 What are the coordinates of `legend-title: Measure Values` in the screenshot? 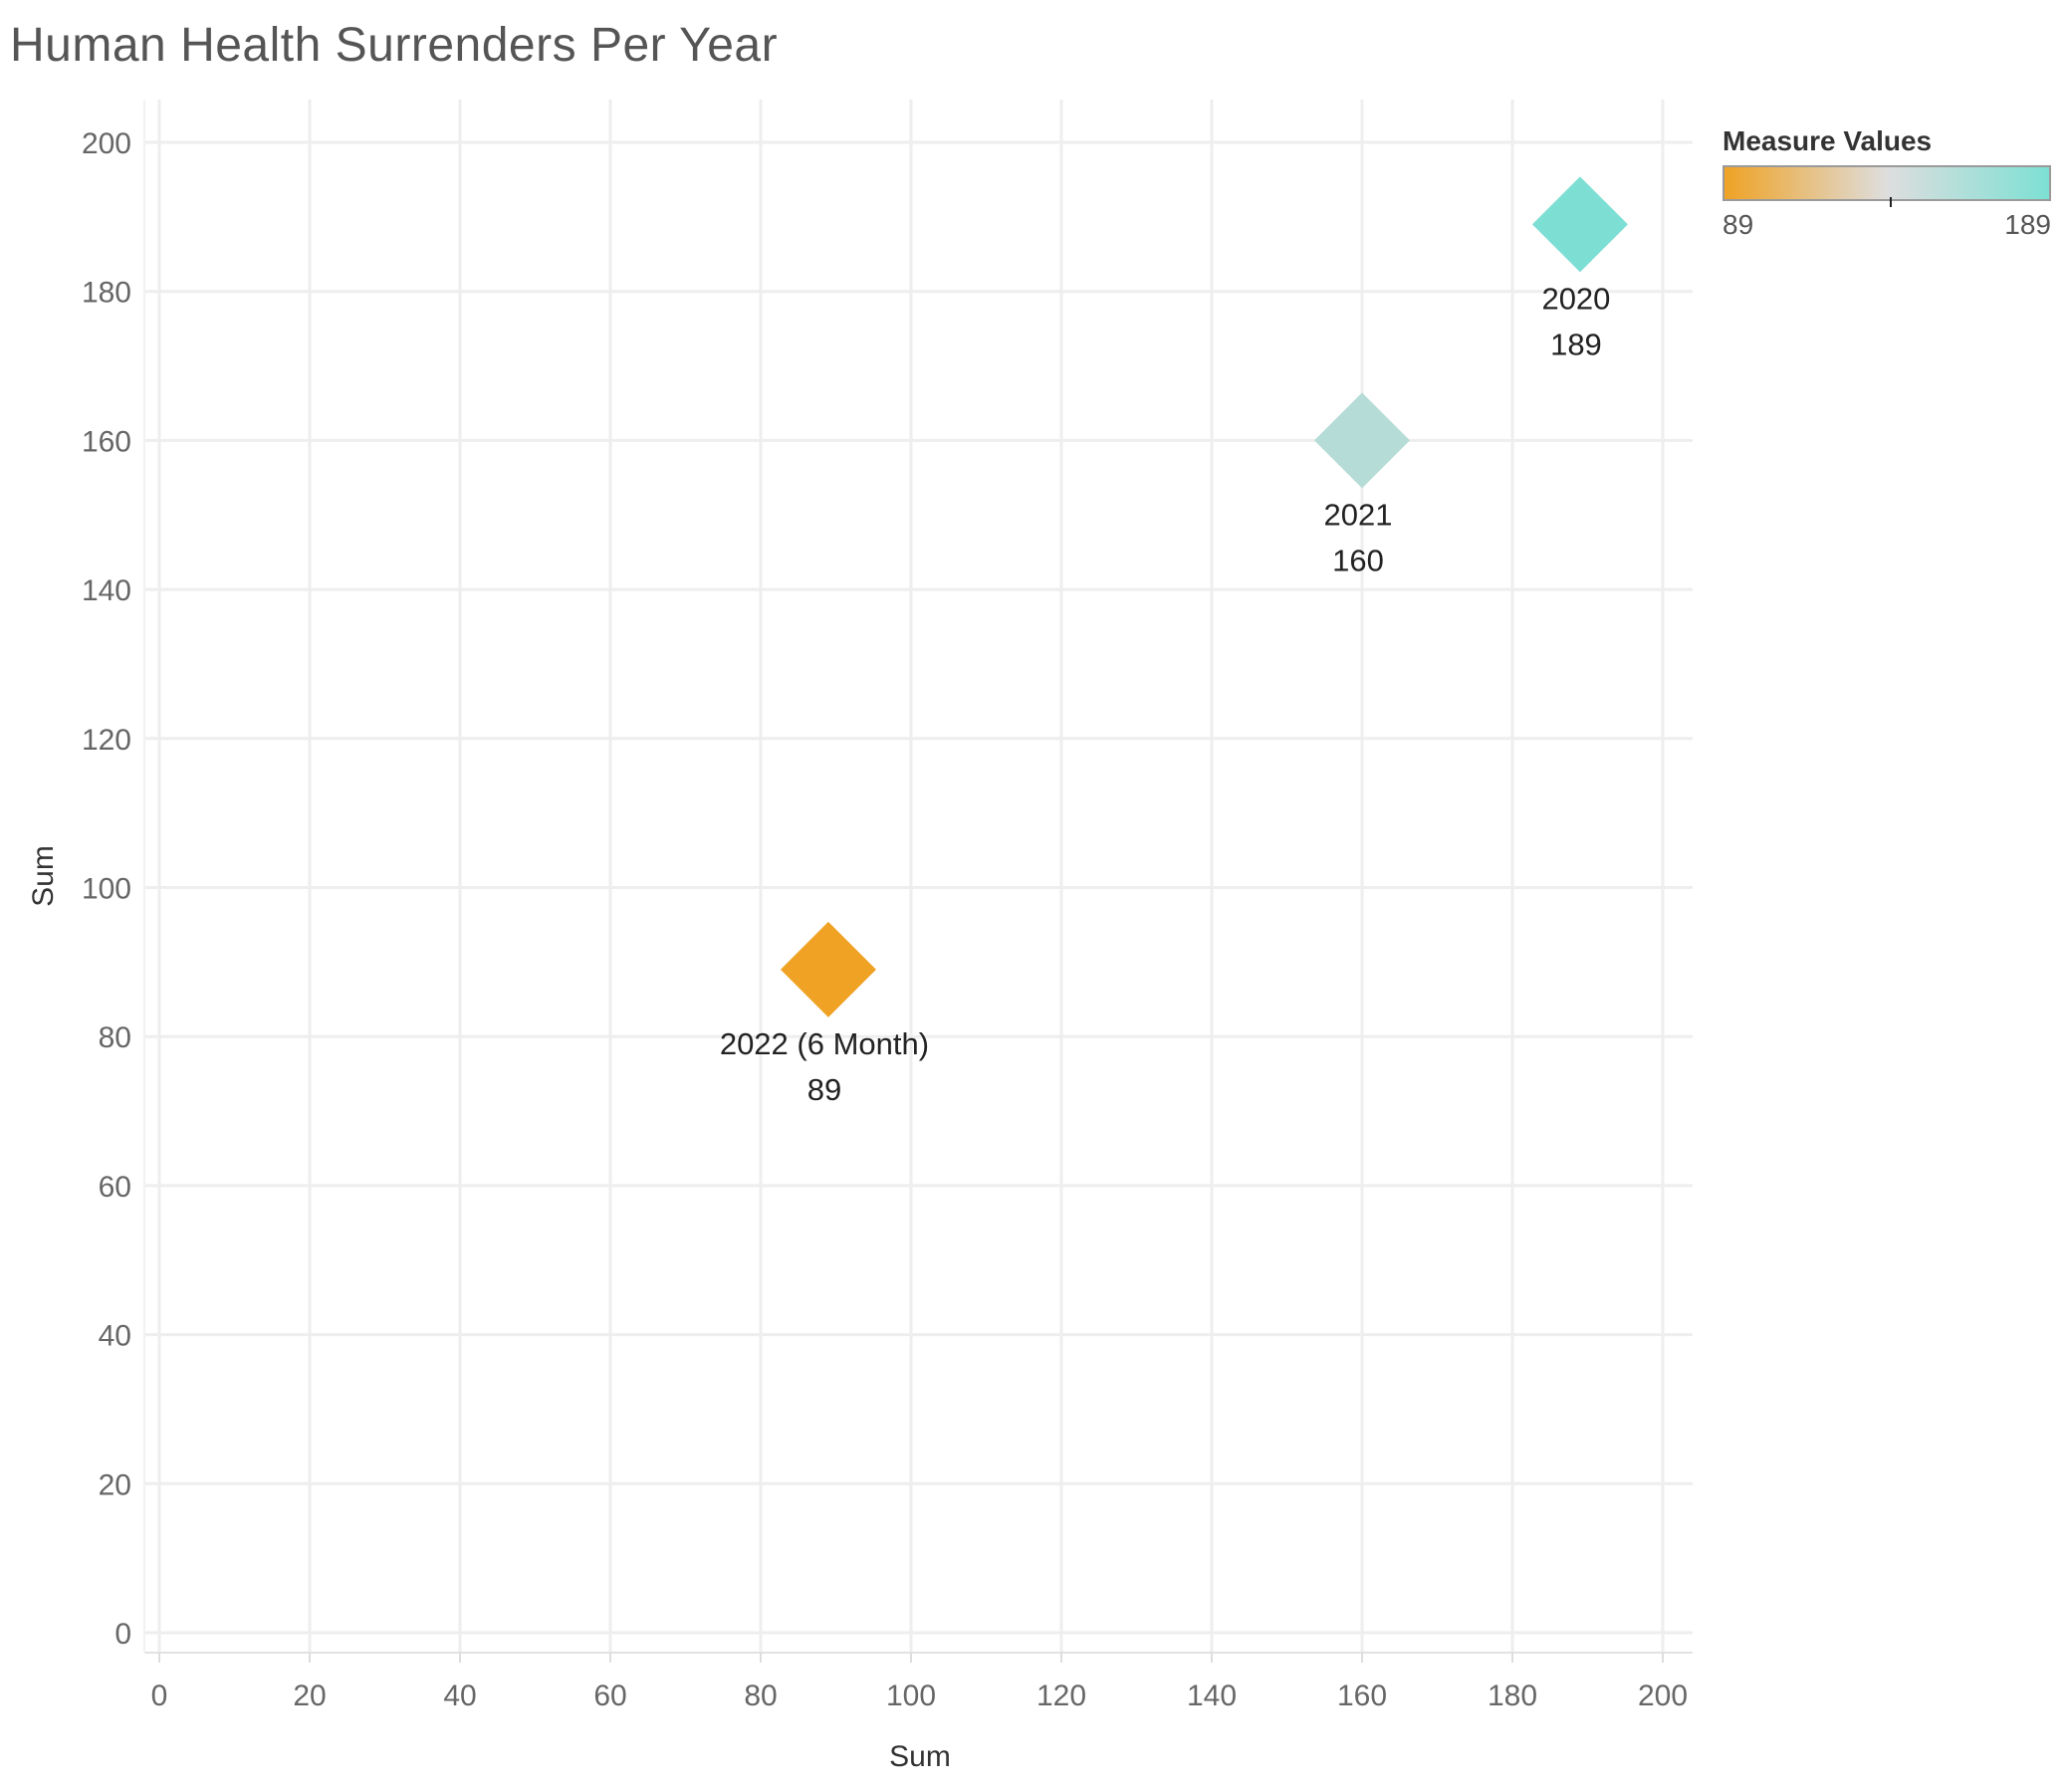 It's located at (1827, 141).